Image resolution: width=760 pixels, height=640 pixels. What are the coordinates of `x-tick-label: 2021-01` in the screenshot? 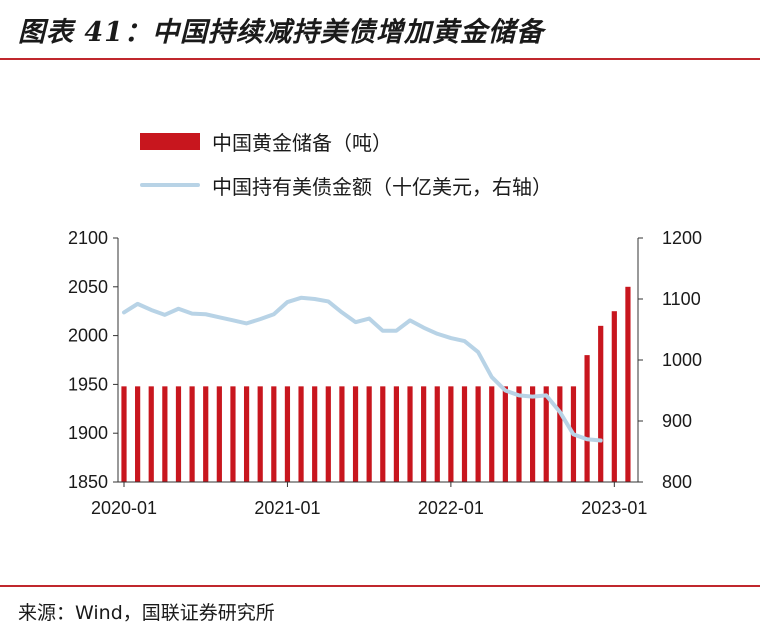 It's located at (287, 508).